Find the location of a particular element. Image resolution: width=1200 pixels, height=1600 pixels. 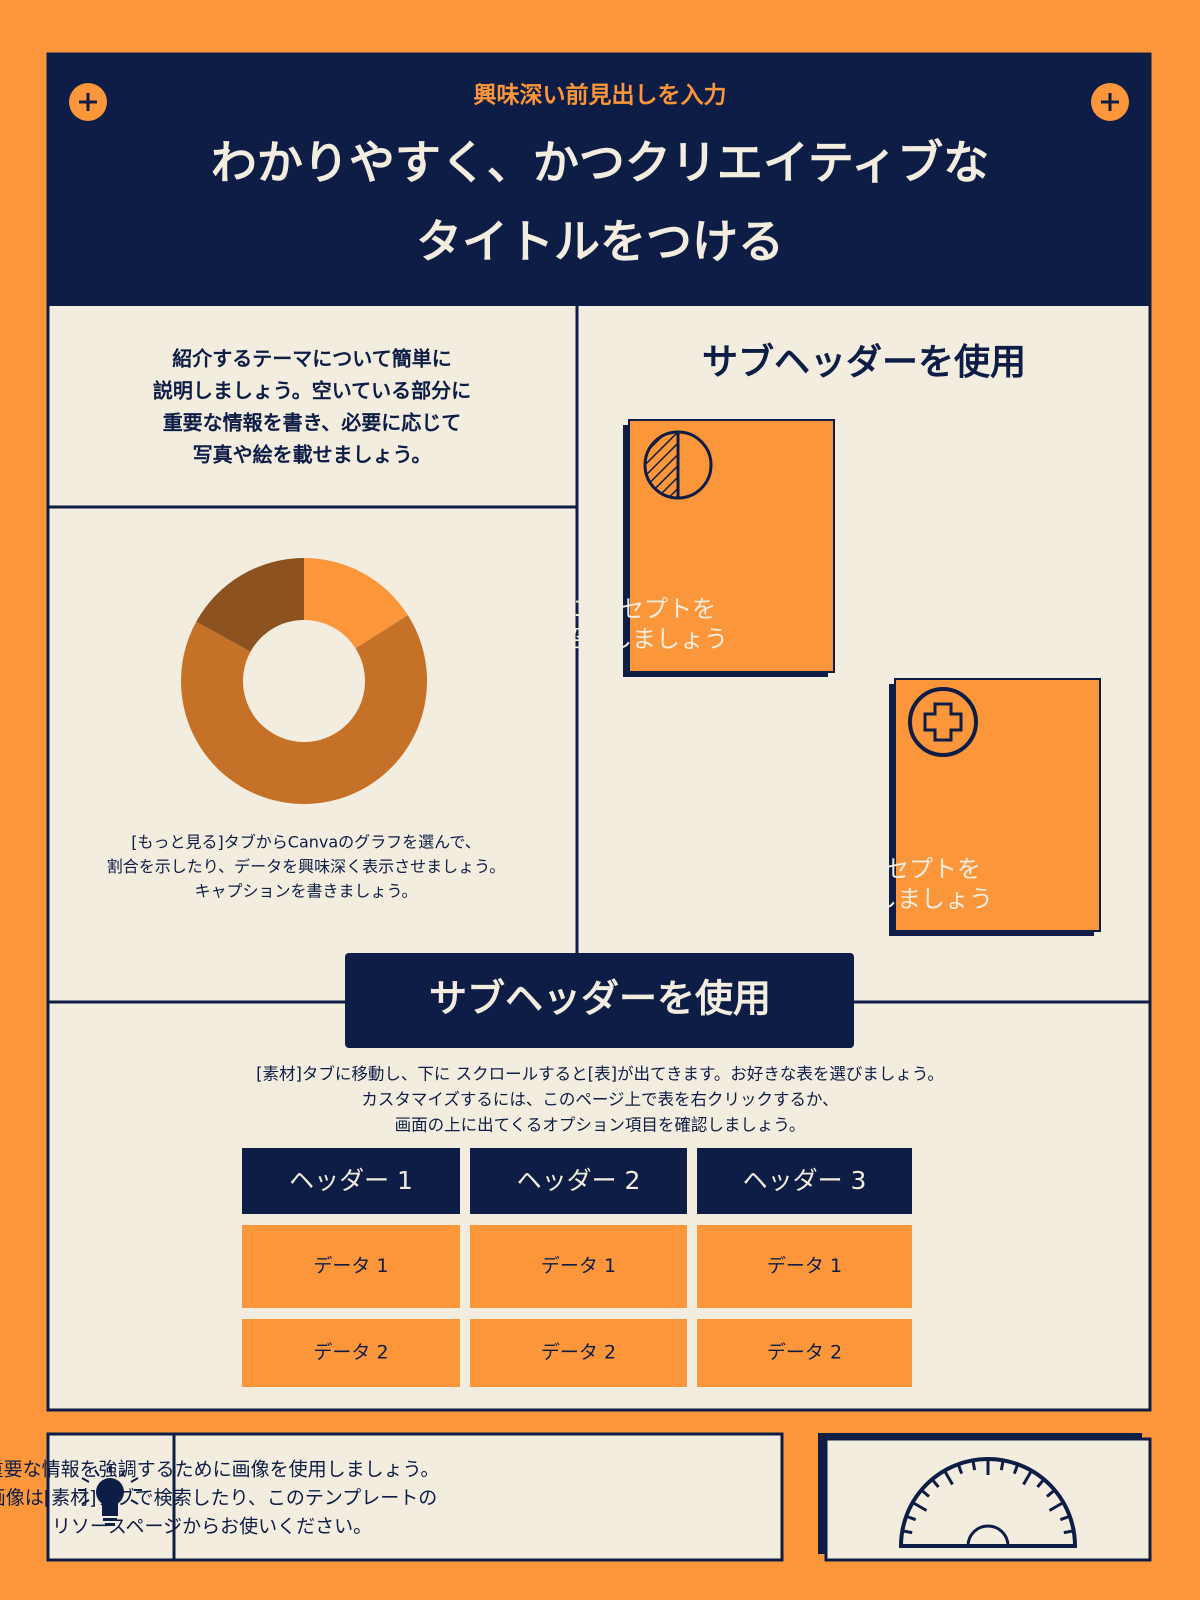

chart-caption: キャプションを書きましょう。 is located at coordinates (305, 891).